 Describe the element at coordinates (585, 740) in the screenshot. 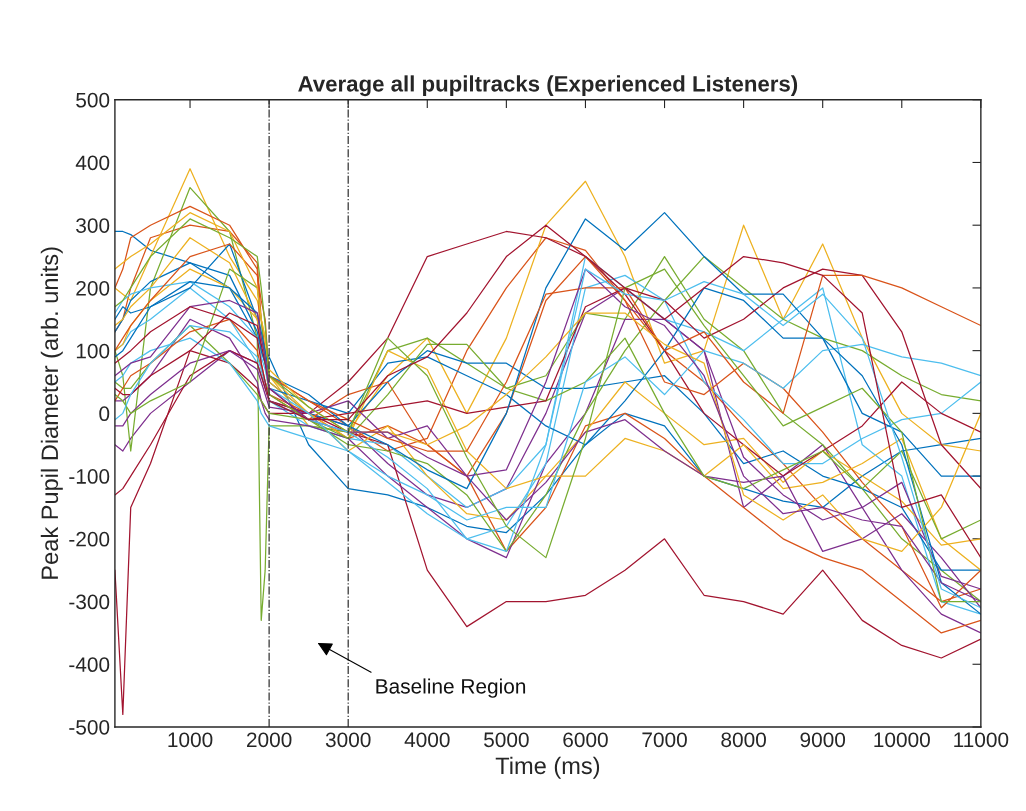

I see `x-tick-label: 6000` at that location.